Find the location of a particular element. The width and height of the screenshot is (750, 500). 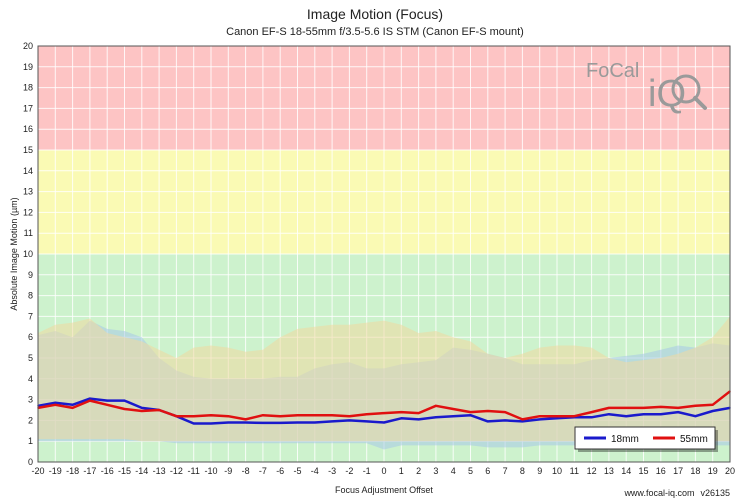

x-tick-label: -8 is located at coordinates (246, 471).